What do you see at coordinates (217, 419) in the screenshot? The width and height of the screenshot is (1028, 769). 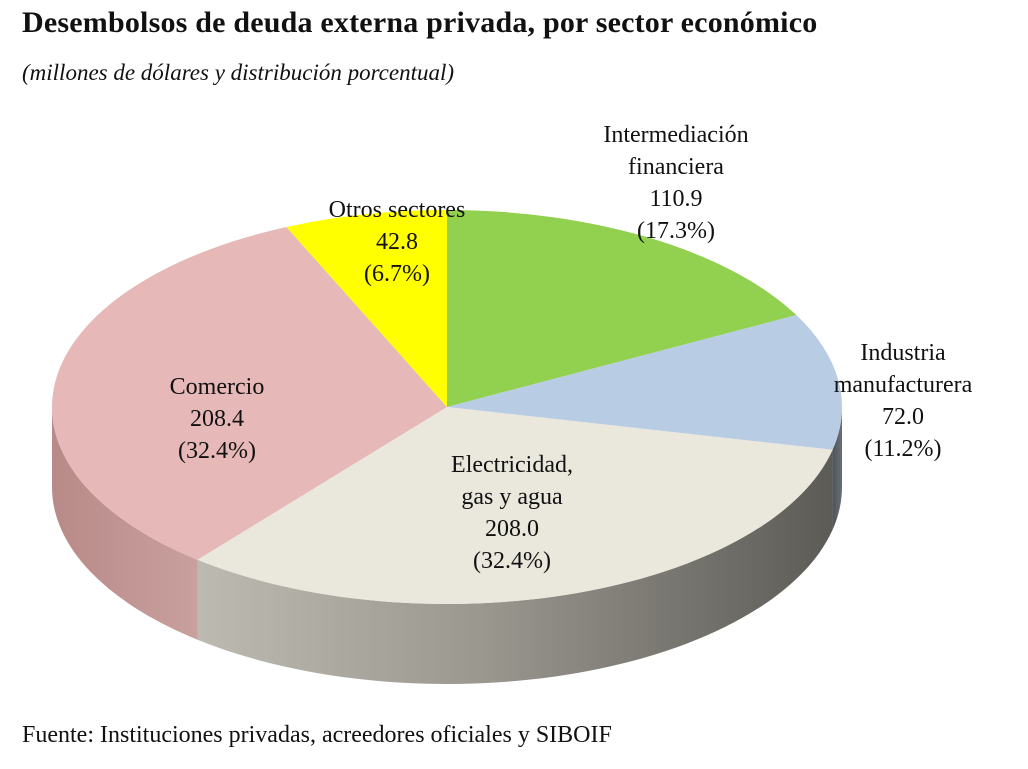 I see `slice-label-comercio: Comercio 208.4 (32.4%)` at bounding box center [217, 419].